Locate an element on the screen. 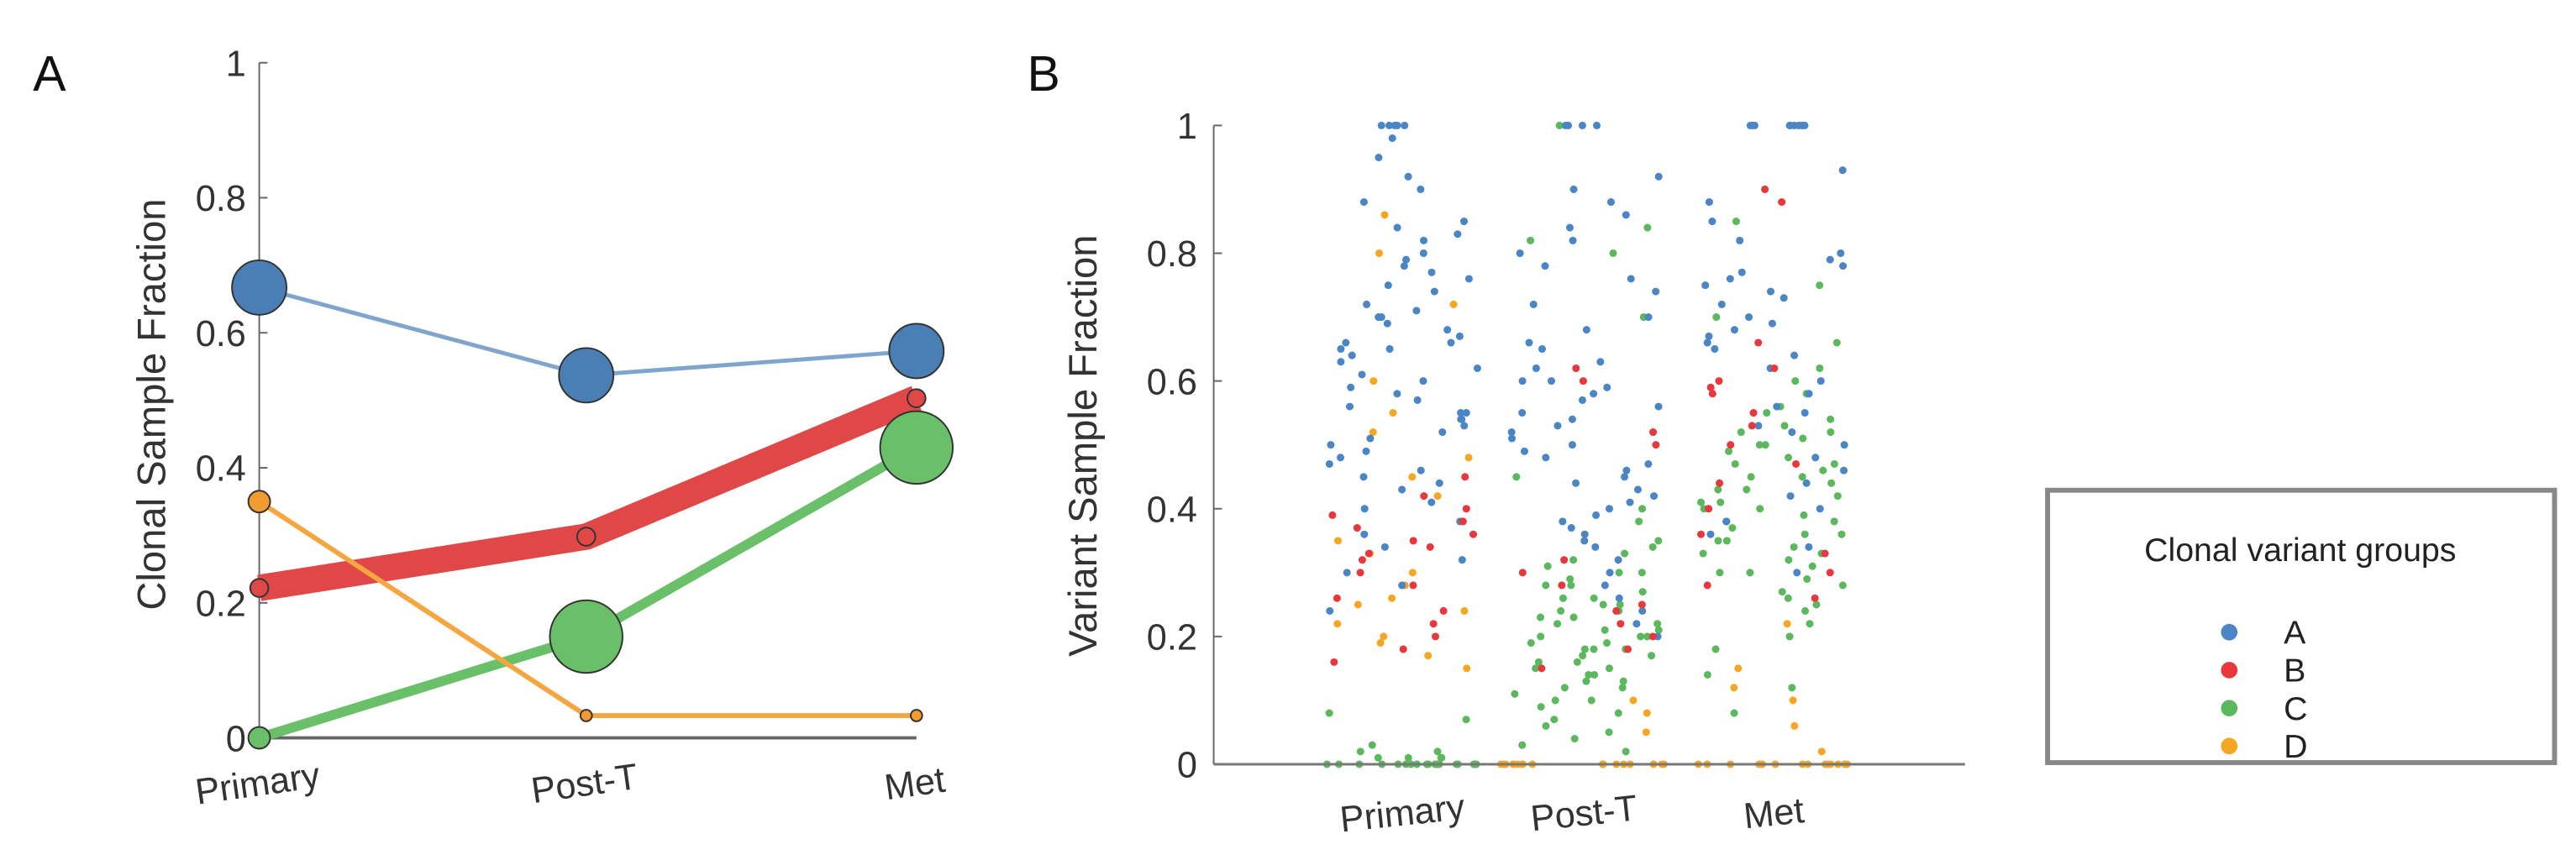 The width and height of the screenshot is (2576, 860). legend-marker-c is located at coordinates (2229, 708).